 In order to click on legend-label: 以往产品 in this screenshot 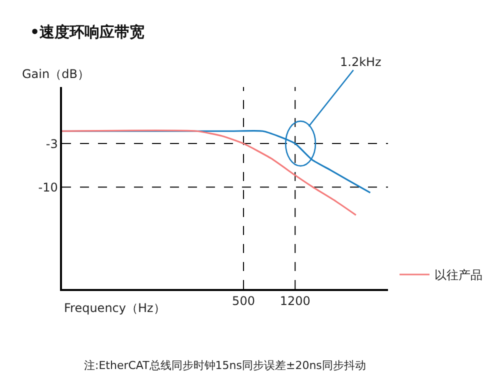, I will do `click(458, 275)`.